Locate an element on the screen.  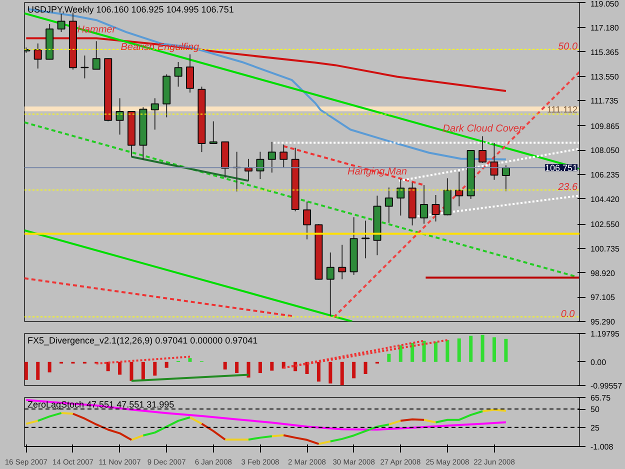
annotation: 50.0 is located at coordinates (568, 46).